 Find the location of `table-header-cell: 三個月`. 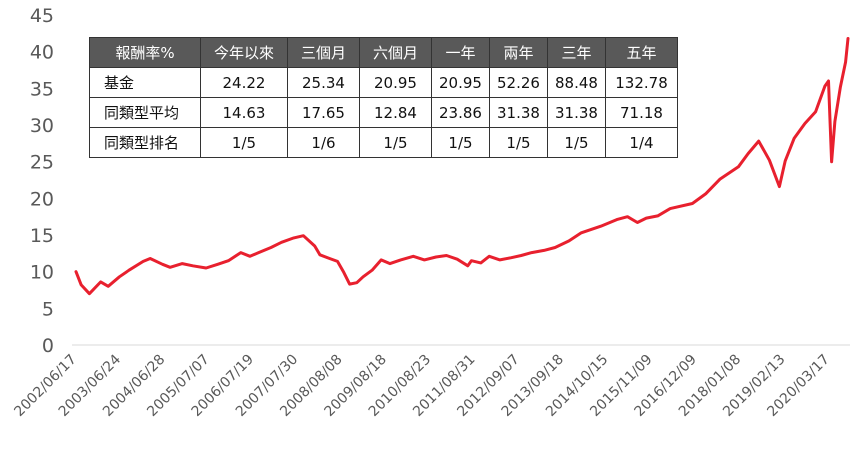

table-header-cell: 三個月 is located at coordinates (323, 52).